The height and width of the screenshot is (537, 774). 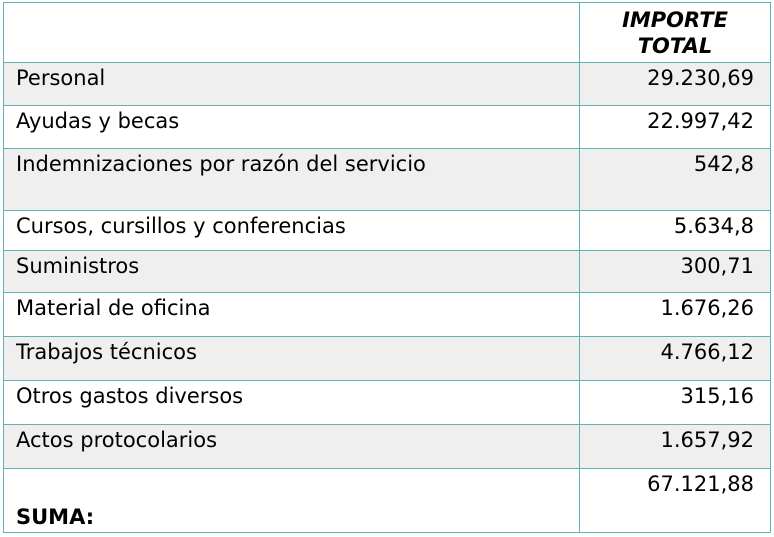 What do you see at coordinates (675, 271) in the screenshot?
I see `row-amount: 300,71` at bounding box center [675, 271].